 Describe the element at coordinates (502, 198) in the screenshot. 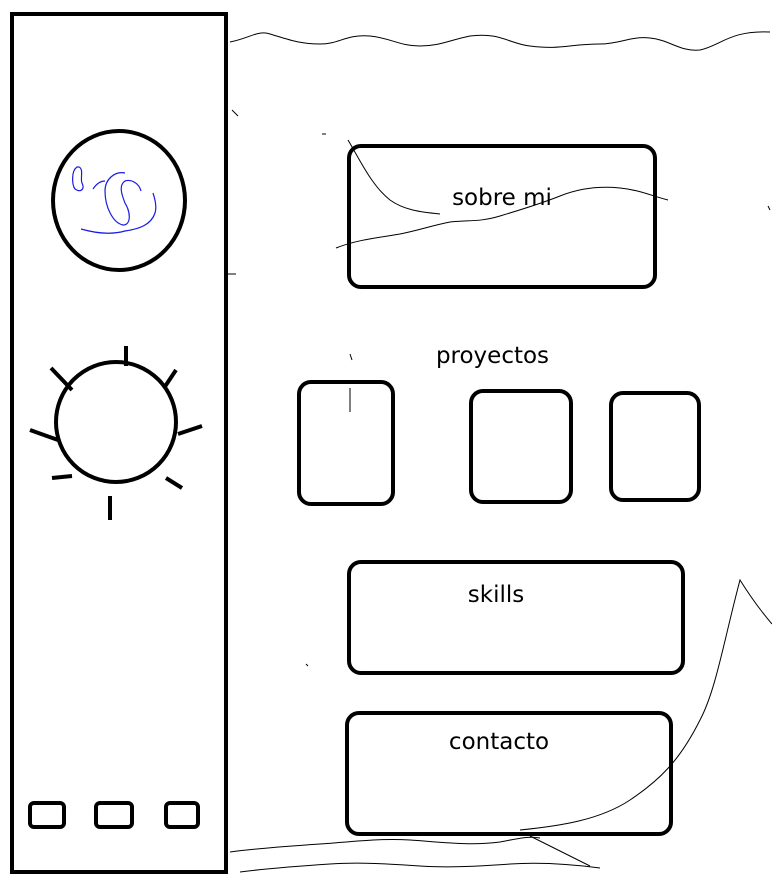

I see `about-label: sobre mi` at that location.